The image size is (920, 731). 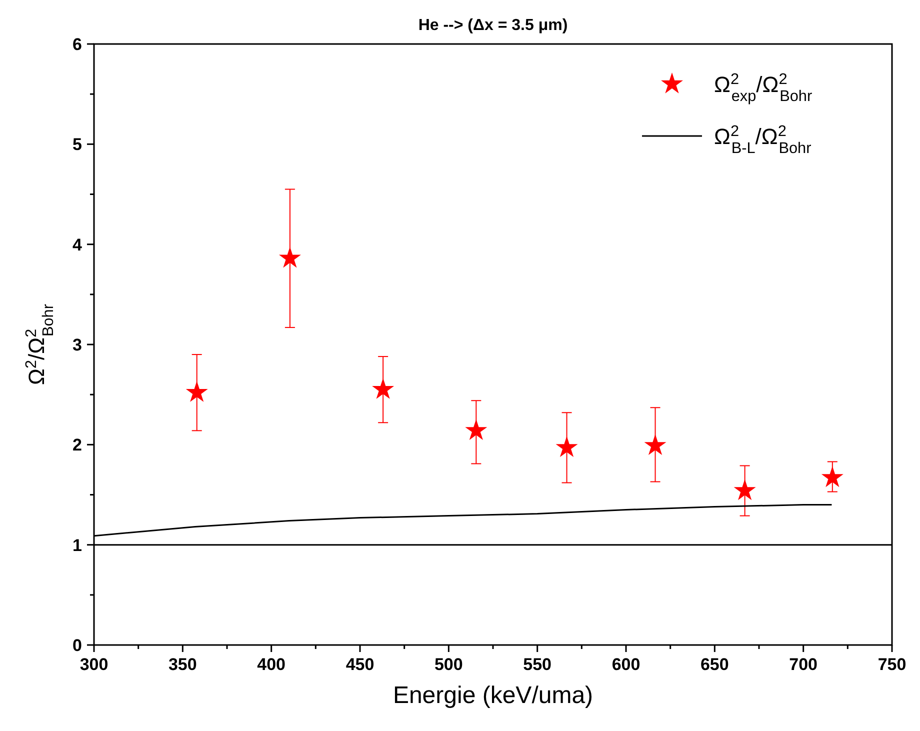 I want to click on x-tick-label: 550, so click(x=537, y=664).